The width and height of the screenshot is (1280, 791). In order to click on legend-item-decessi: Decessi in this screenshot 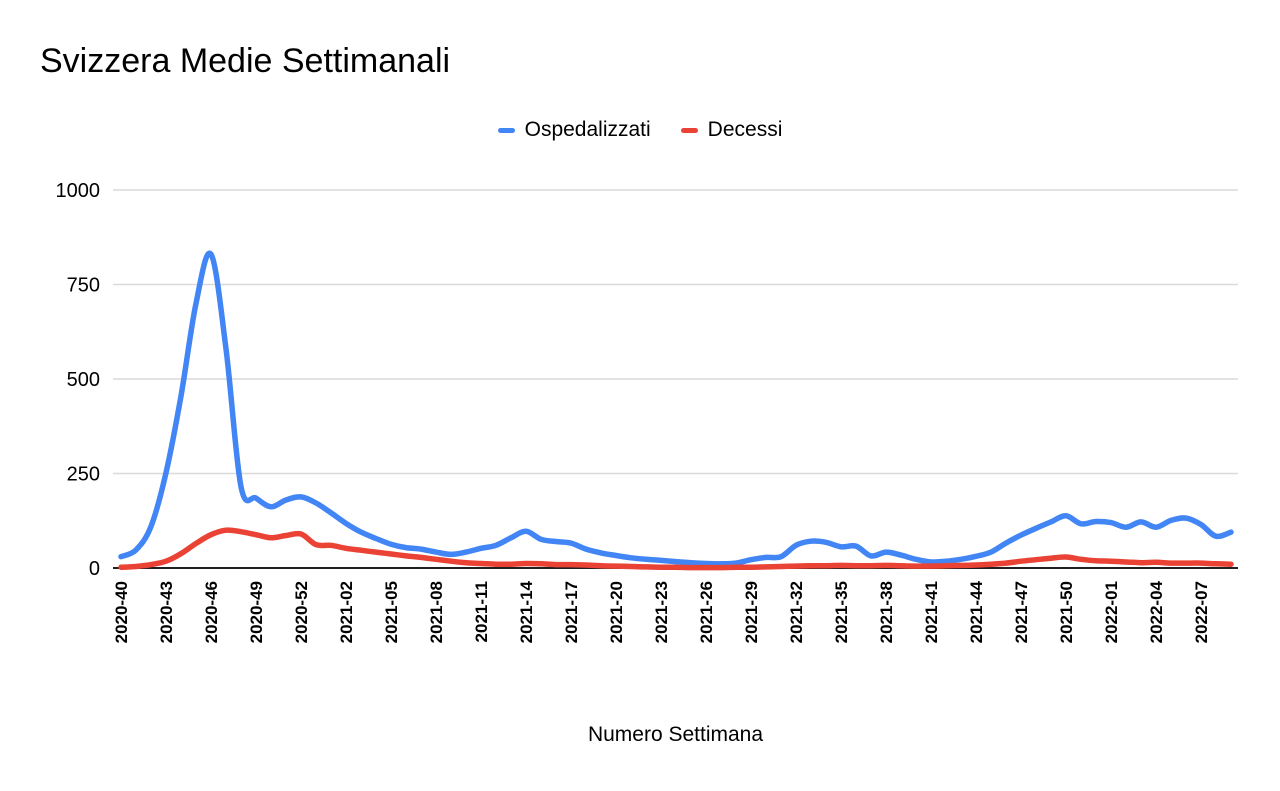, I will do `click(731, 130)`.